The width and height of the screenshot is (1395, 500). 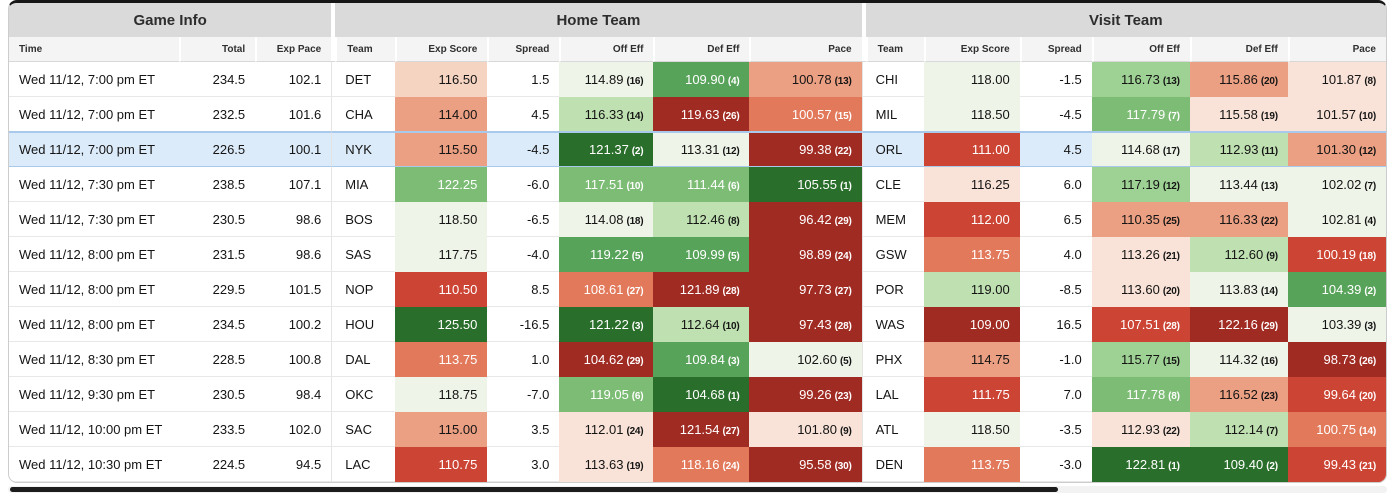 I want to click on column-header-home-team-off-eff: Off Eff, so click(x=606, y=49).